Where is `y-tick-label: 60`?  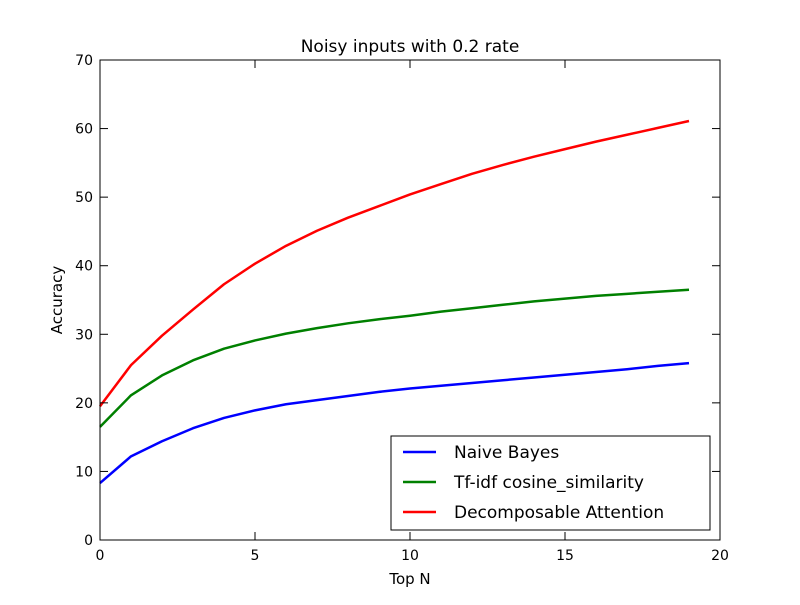
y-tick-label: 60 is located at coordinates (84, 130).